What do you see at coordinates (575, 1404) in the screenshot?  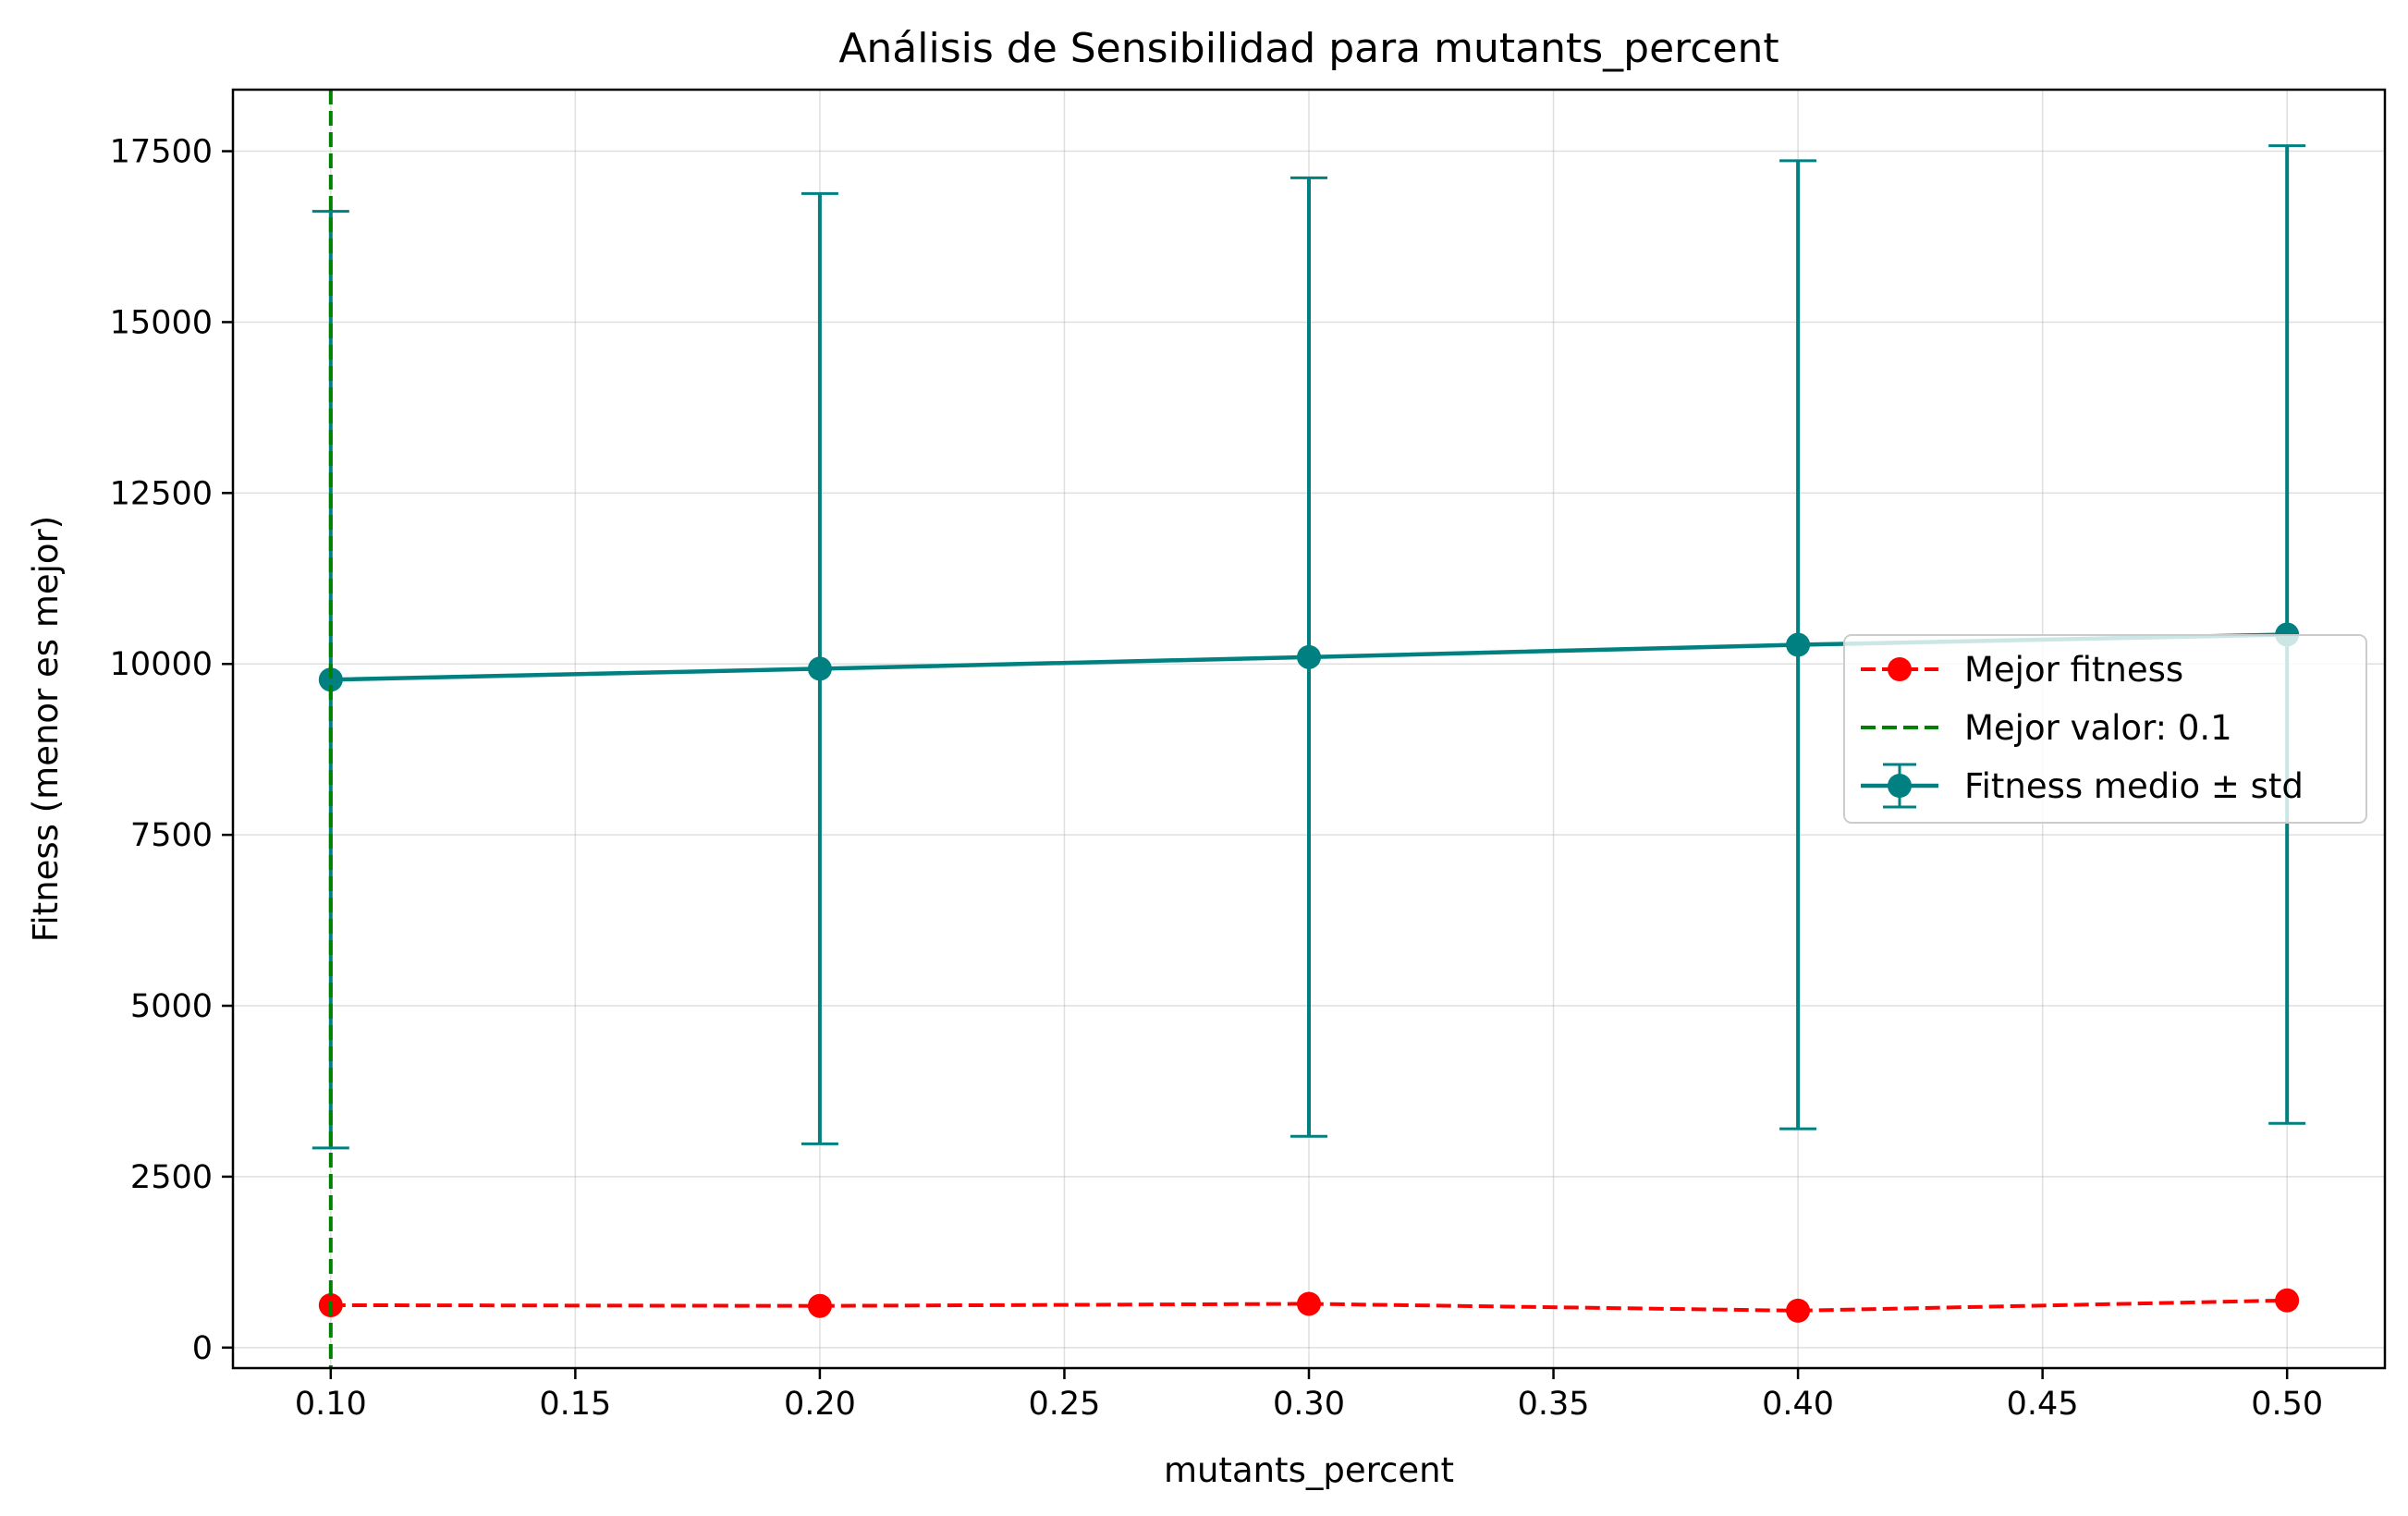 I see `x-tick-label: 0.15` at bounding box center [575, 1404].